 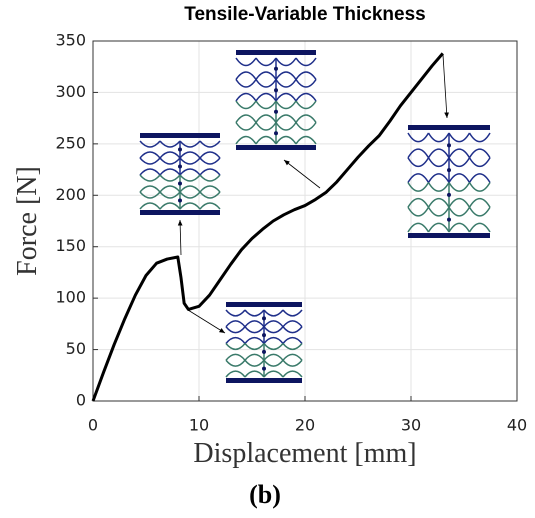 What do you see at coordinates (70, 91) in the screenshot?
I see `y-tick-label: 300` at bounding box center [70, 91].